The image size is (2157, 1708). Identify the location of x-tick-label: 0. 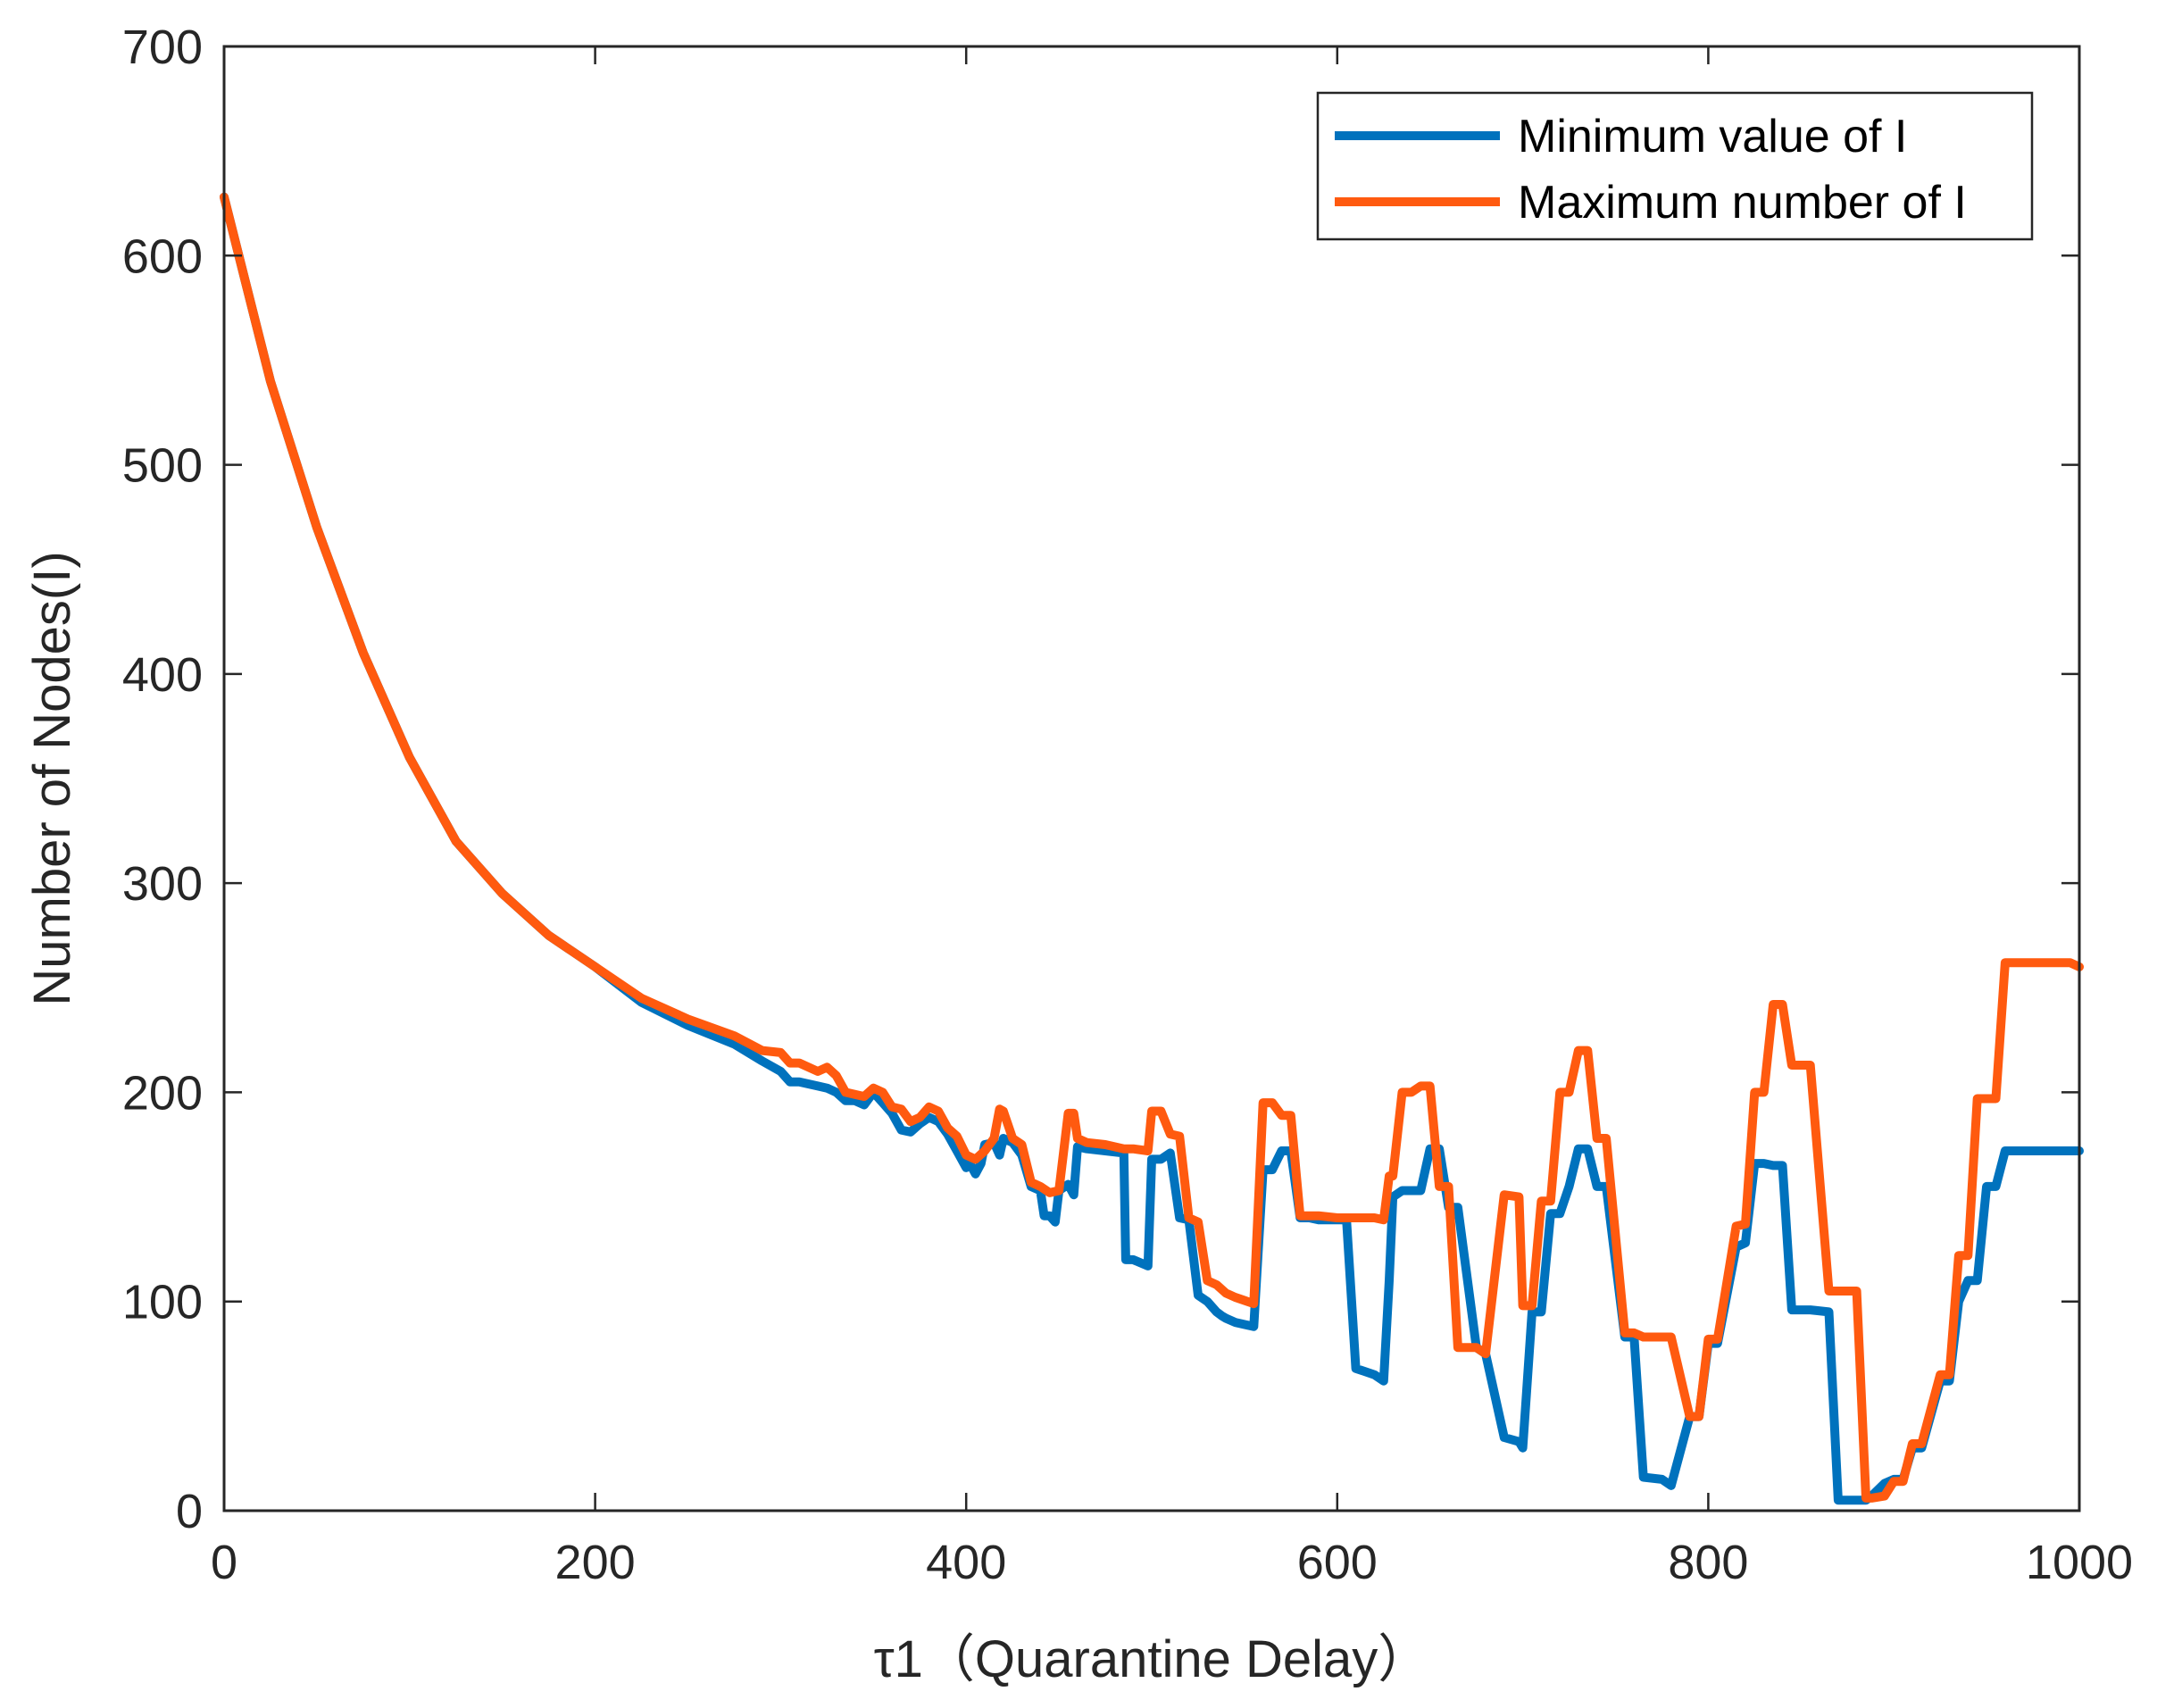
(224, 1562).